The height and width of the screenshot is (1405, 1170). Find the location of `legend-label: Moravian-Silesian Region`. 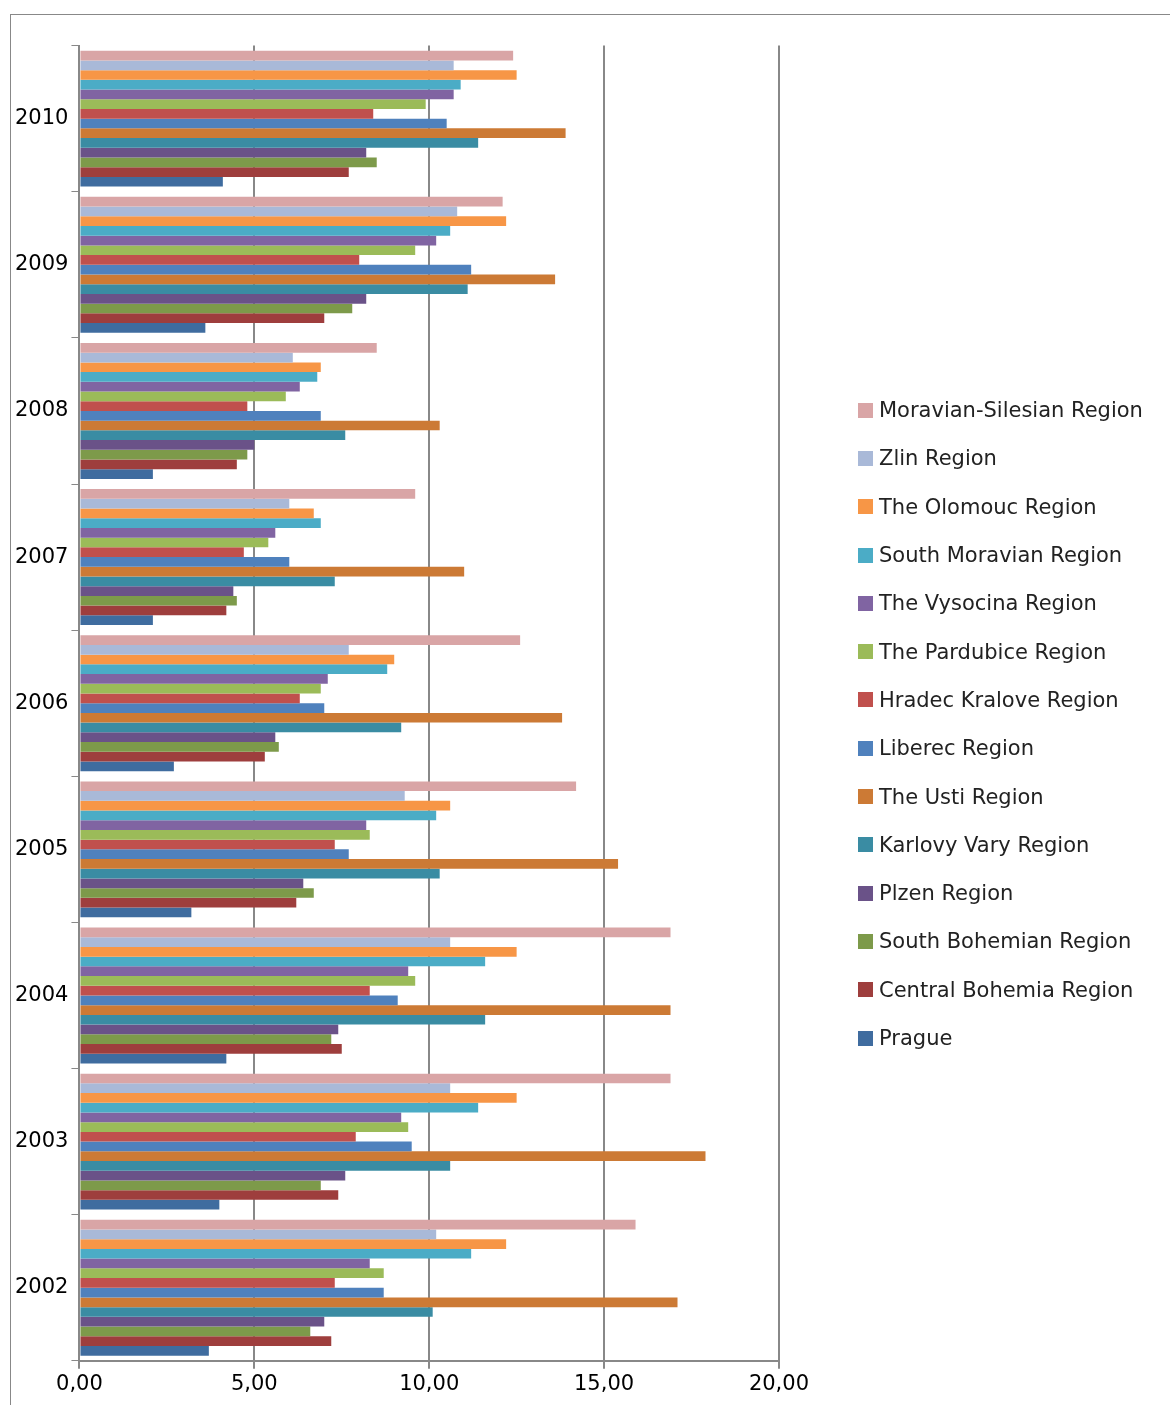

legend-label: Moravian-Silesian Region is located at coordinates (1011, 410).